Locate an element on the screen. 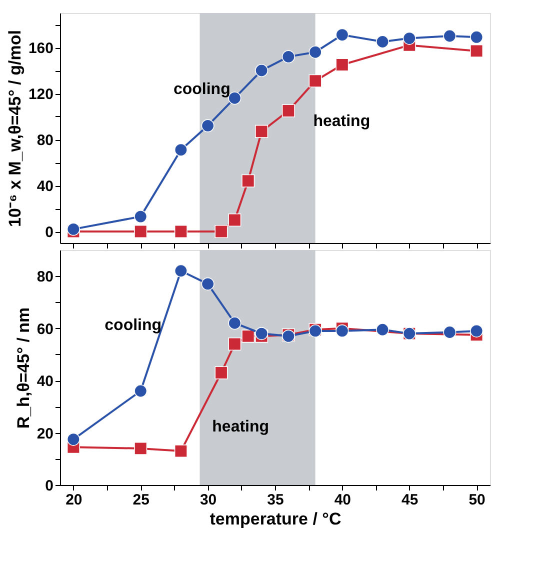 The height and width of the screenshot is (561, 540). y-tick-label: 60 is located at coordinates (45, 329).